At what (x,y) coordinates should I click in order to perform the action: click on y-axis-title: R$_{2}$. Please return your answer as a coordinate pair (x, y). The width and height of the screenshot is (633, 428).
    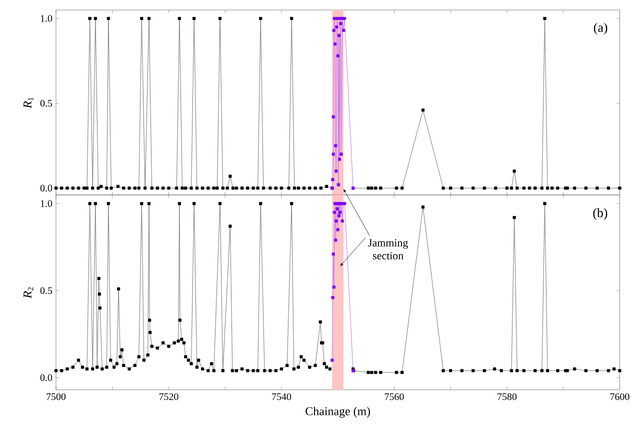
    Looking at the image, I should click on (29, 293).